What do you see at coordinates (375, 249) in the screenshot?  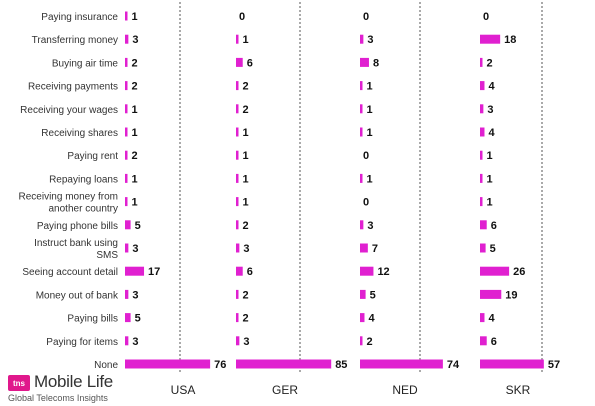 I see `value-label: 7` at bounding box center [375, 249].